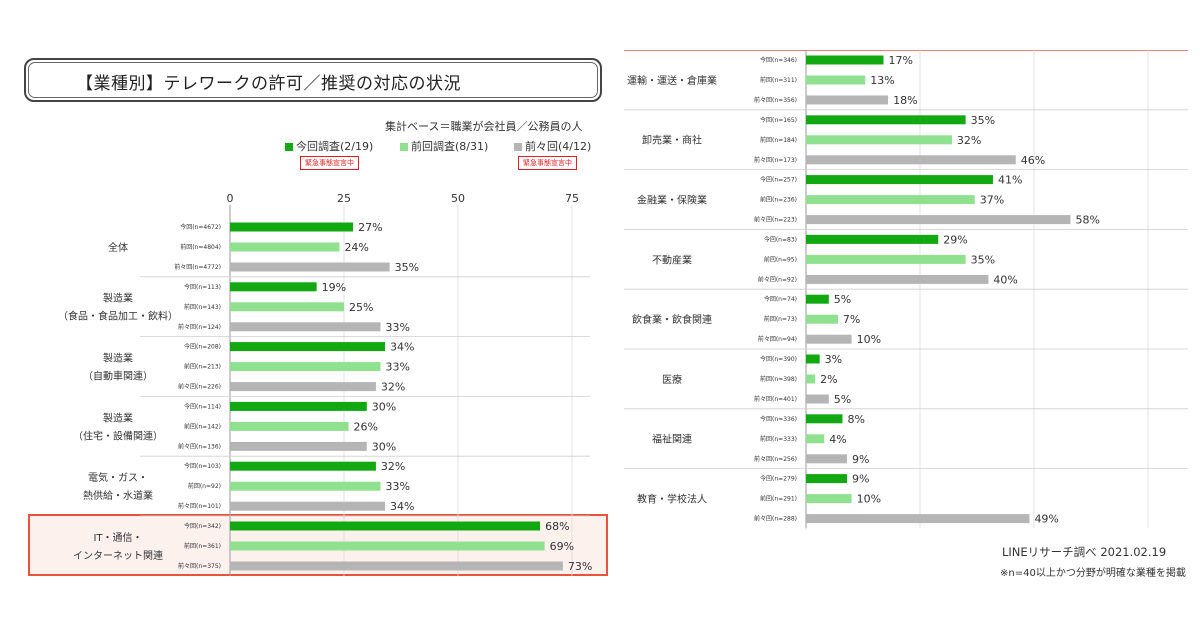  I want to click on emergency-tag-current: 緊急事態宣言中, so click(329, 163).